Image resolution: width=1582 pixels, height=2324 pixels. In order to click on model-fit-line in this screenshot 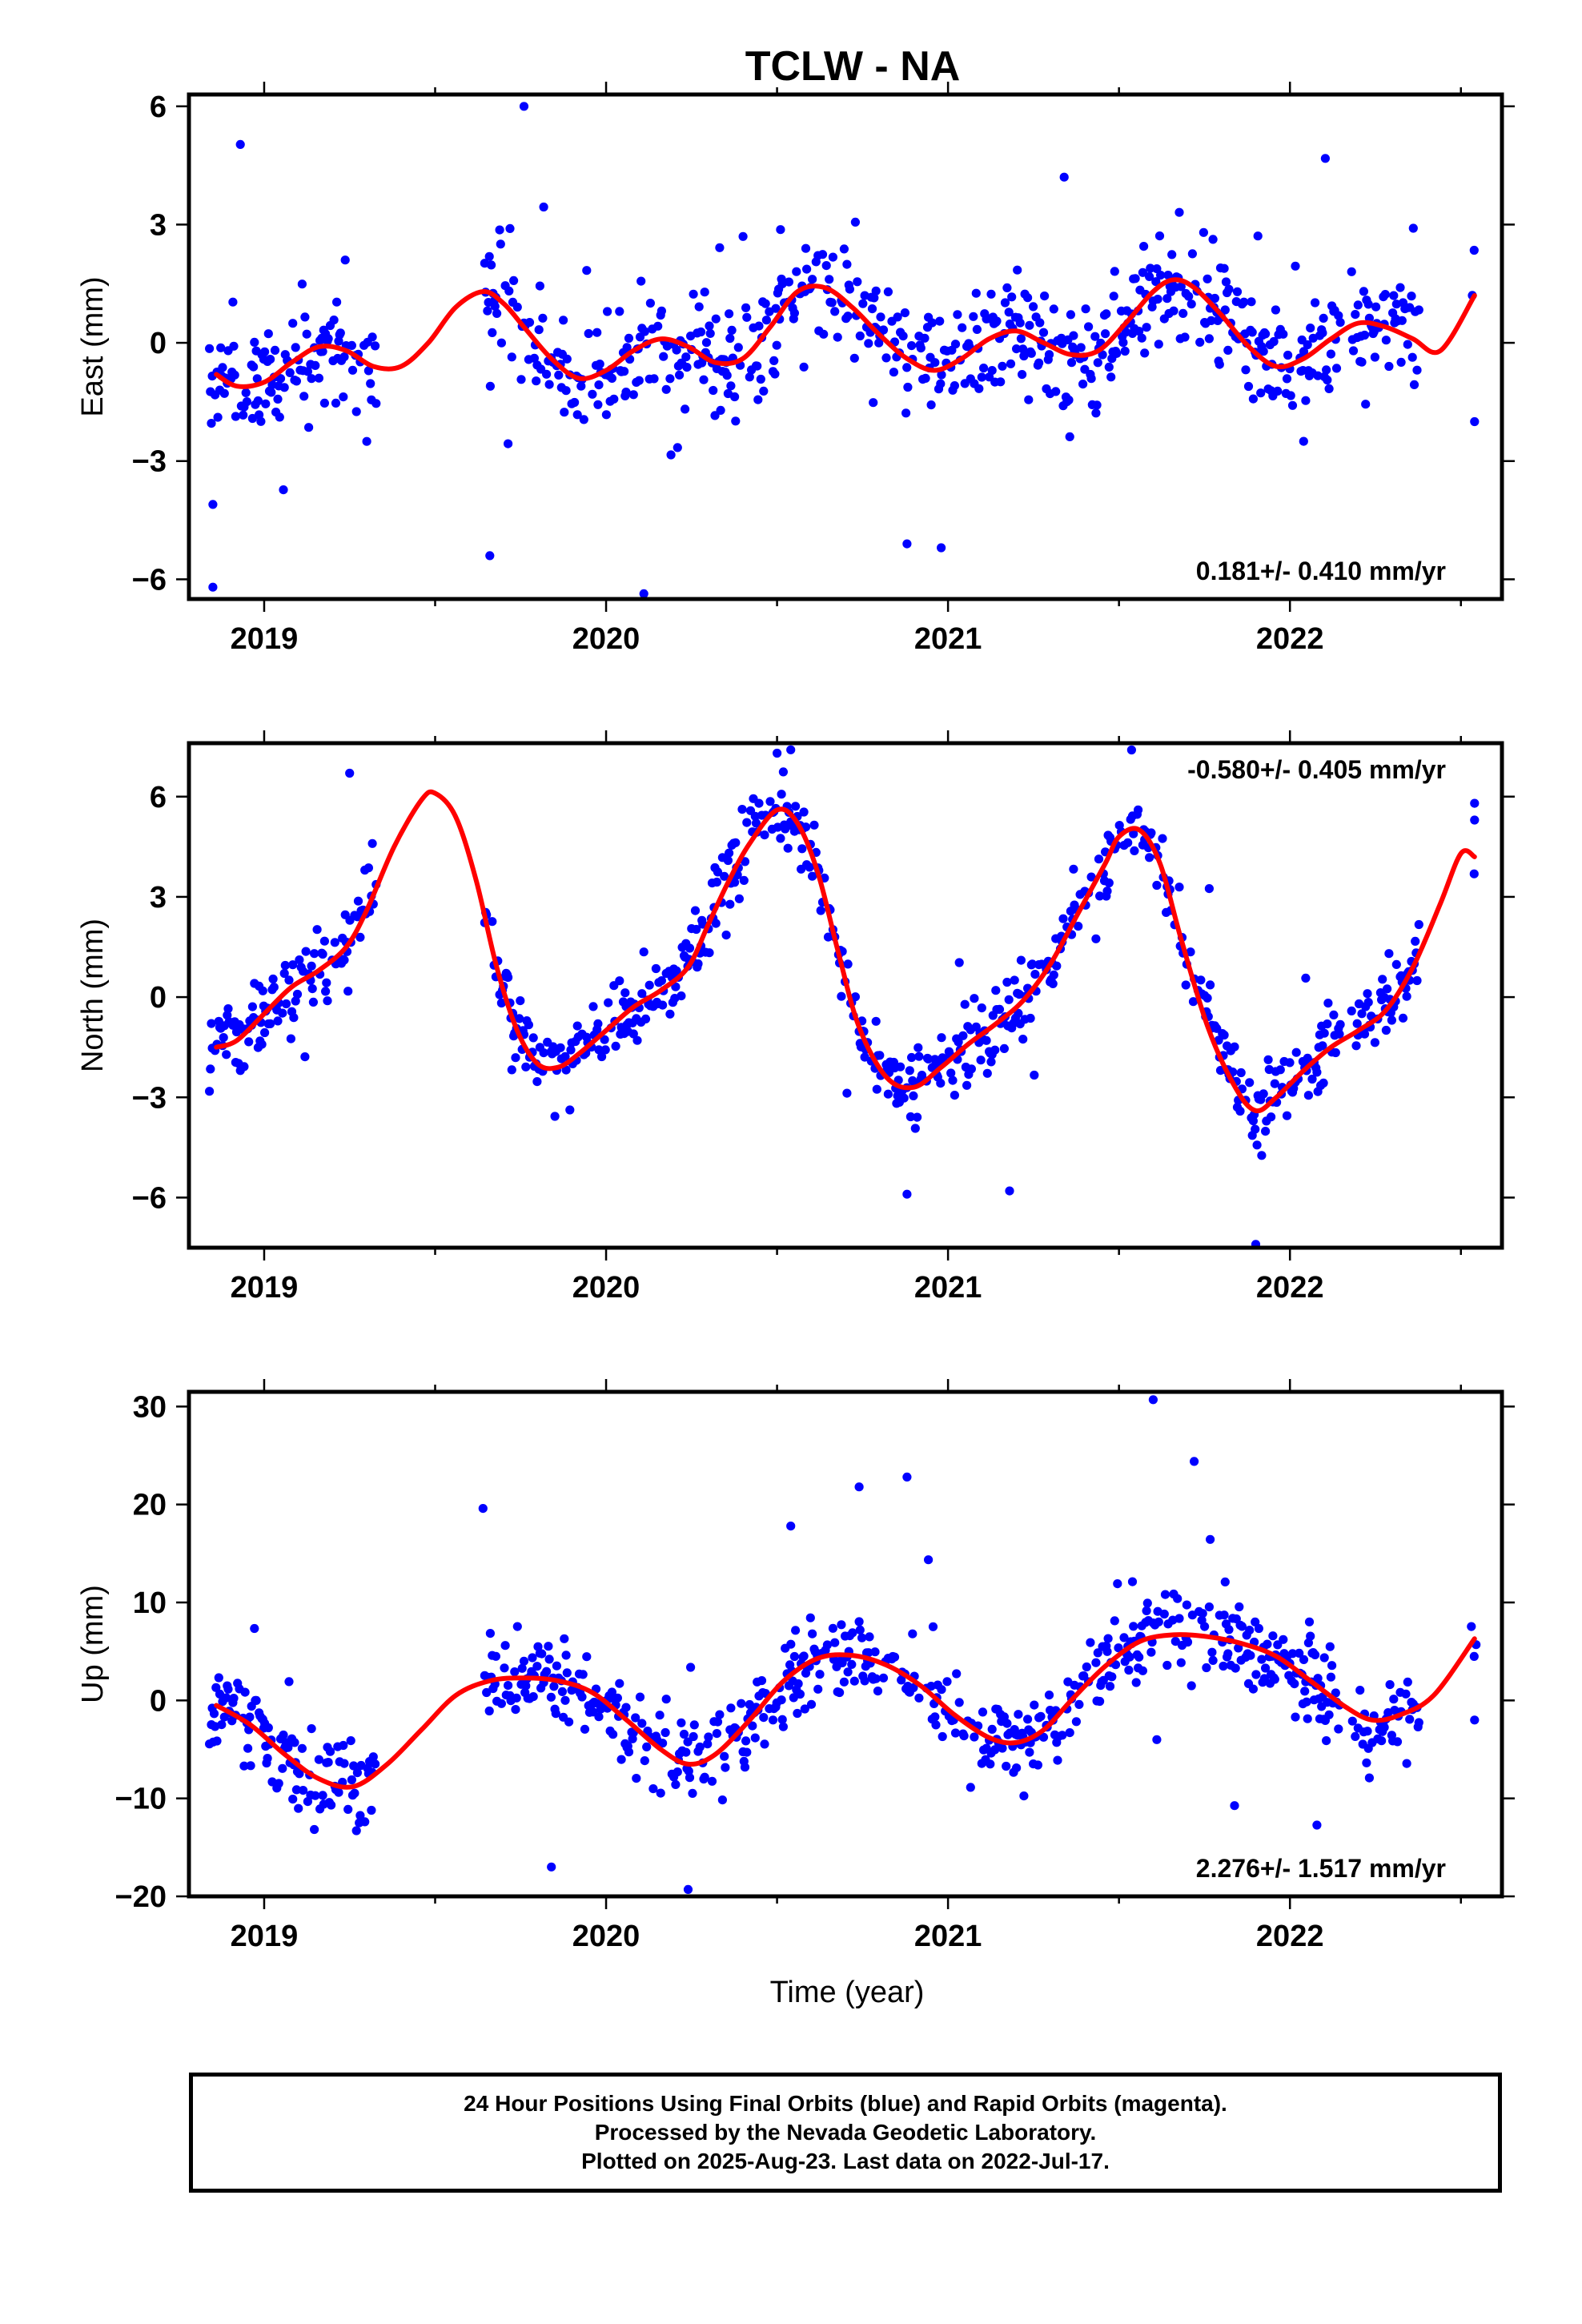, I will do `click(846, 333)`.